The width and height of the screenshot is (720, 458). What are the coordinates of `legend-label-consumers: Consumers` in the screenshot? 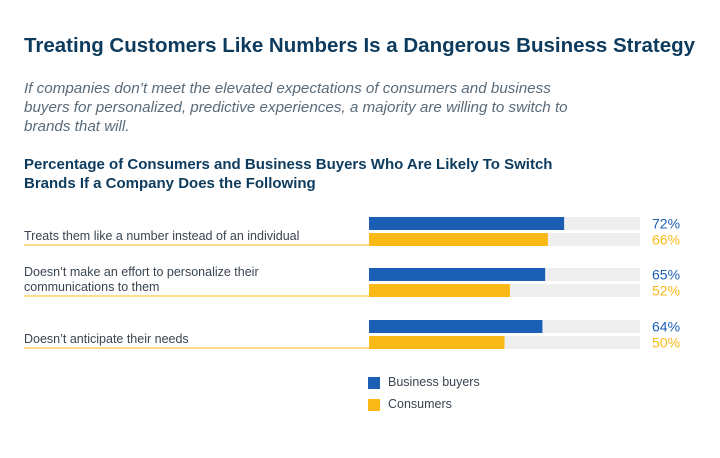 It's located at (420, 404).